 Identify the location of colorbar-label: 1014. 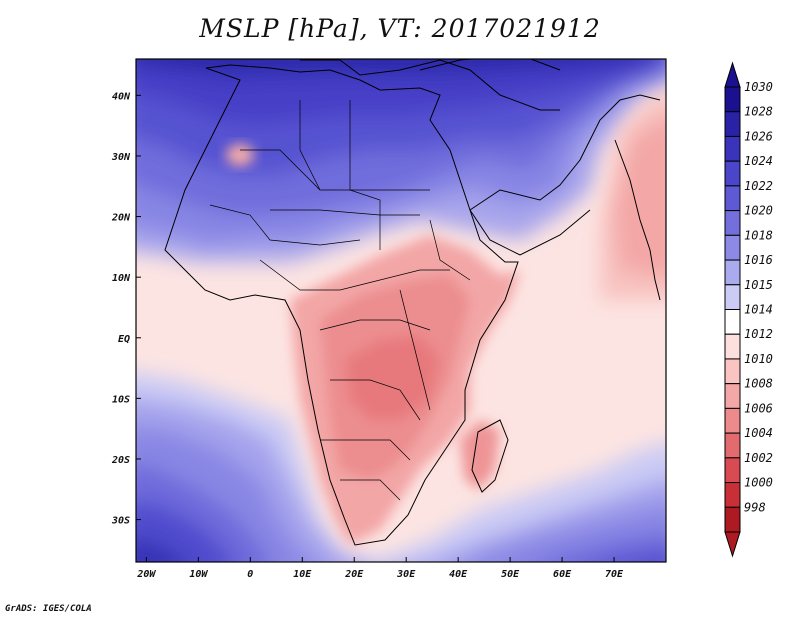
(758, 310).